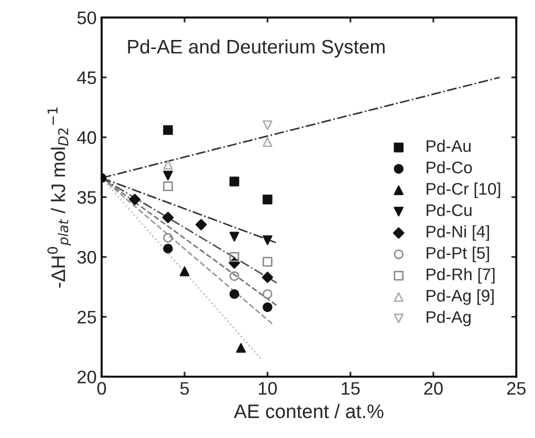  Describe the element at coordinates (448, 318) in the screenshot. I see `legend-label: Pd-Ag` at that location.